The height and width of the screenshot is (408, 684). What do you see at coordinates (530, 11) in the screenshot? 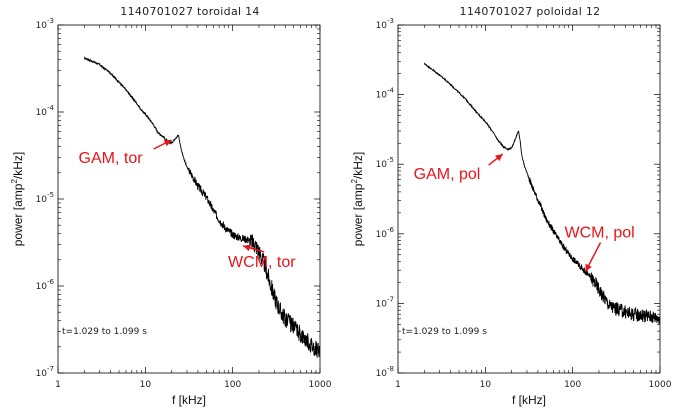
I see `chart-title: 1140701027 poloidal 12` at bounding box center [530, 11].